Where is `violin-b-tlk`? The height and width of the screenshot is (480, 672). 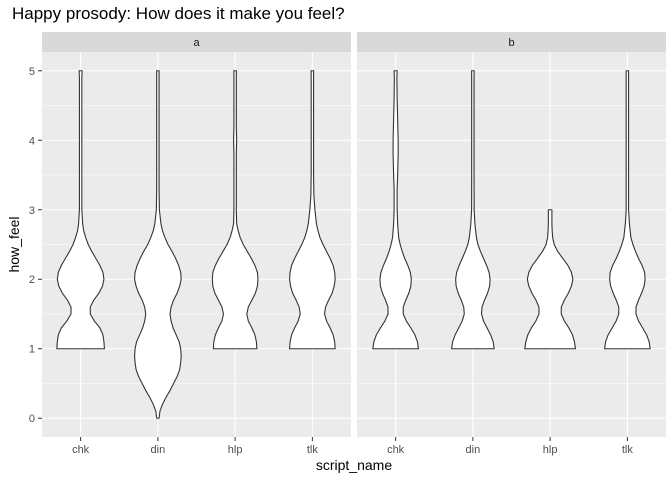
violin-b-tlk is located at coordinates (627, 210).